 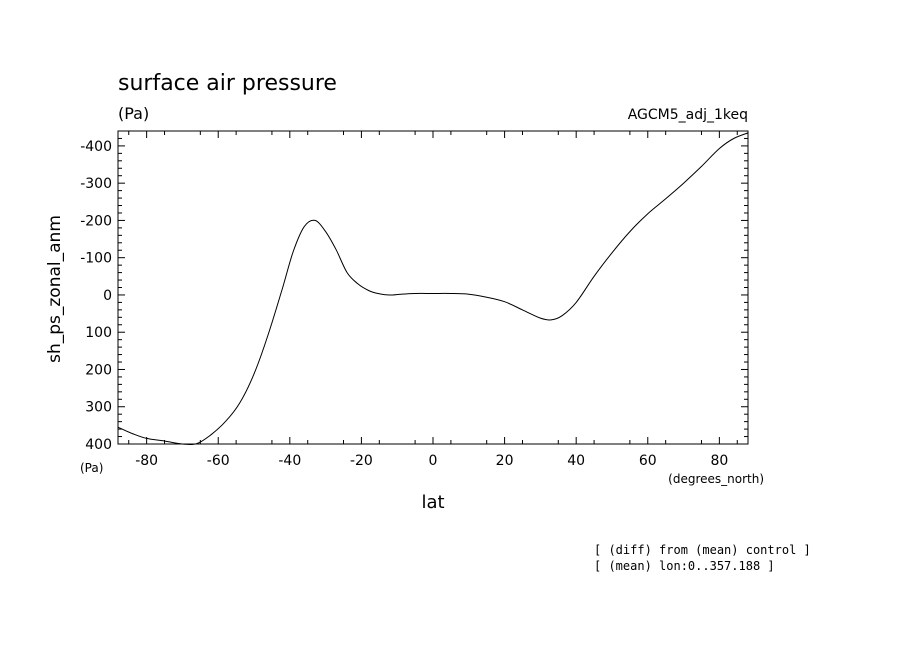 I want to click on x-tick-label: -60, so click(x=218, y=461).